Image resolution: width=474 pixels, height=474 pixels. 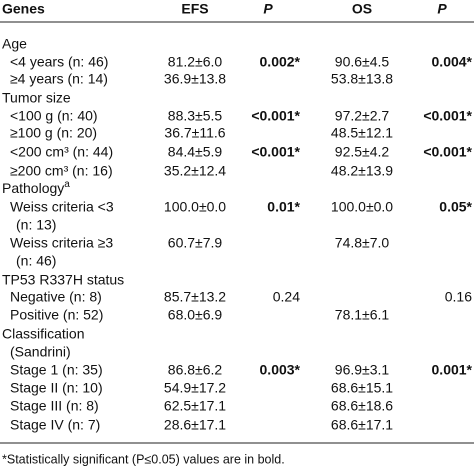 I want to click on section-label: (n: 46), so click(x=36, y=261).